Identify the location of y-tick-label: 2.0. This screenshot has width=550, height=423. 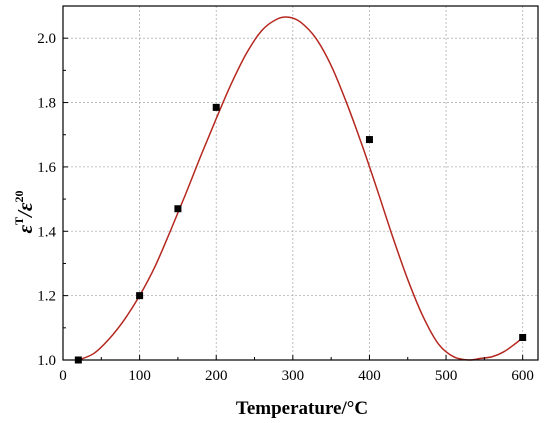
(46, 39).